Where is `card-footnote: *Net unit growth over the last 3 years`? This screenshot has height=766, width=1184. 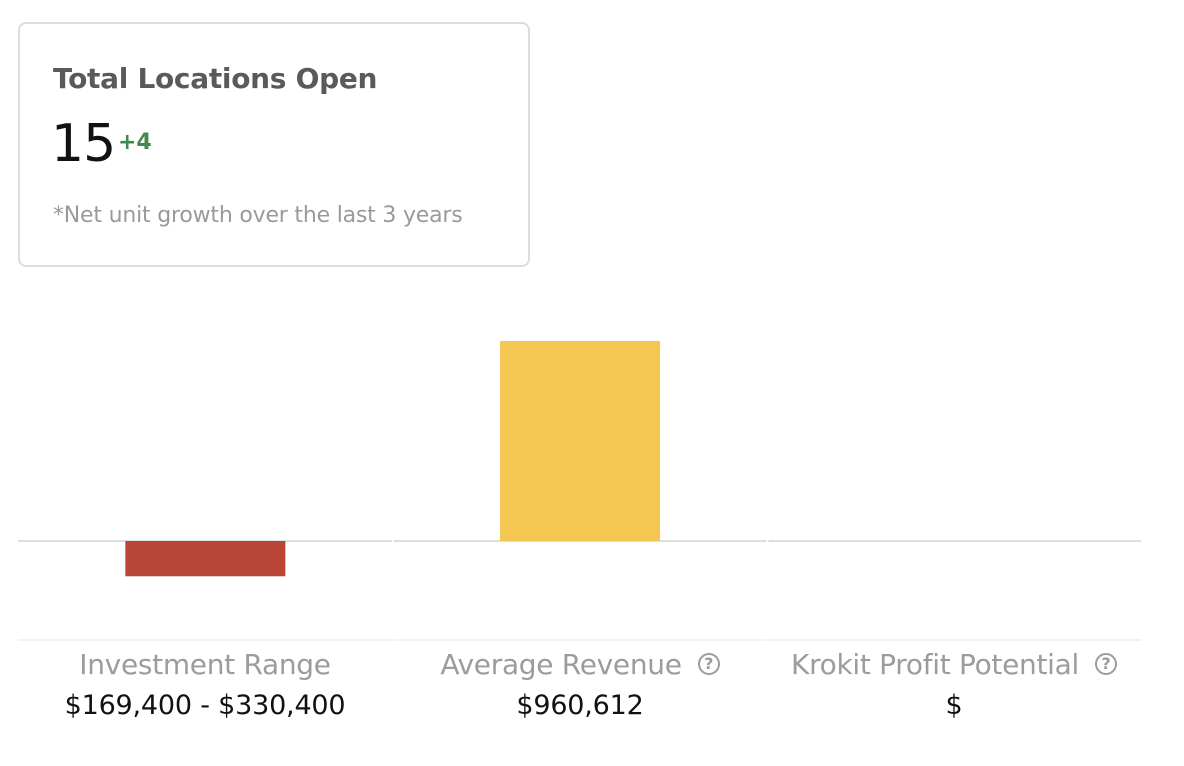 card-footnote: *Net unit growth over the last 3 years is located at coordinates (258, 215).